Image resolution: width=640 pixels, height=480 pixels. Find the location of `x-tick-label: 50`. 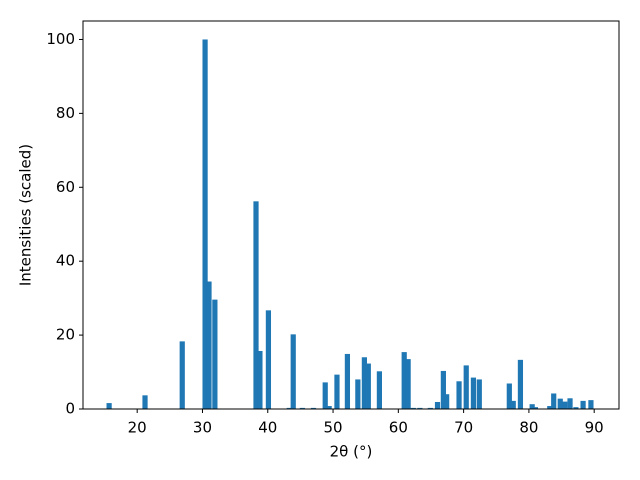

x-tick-label: 50 is located at coordinates (332, 428).